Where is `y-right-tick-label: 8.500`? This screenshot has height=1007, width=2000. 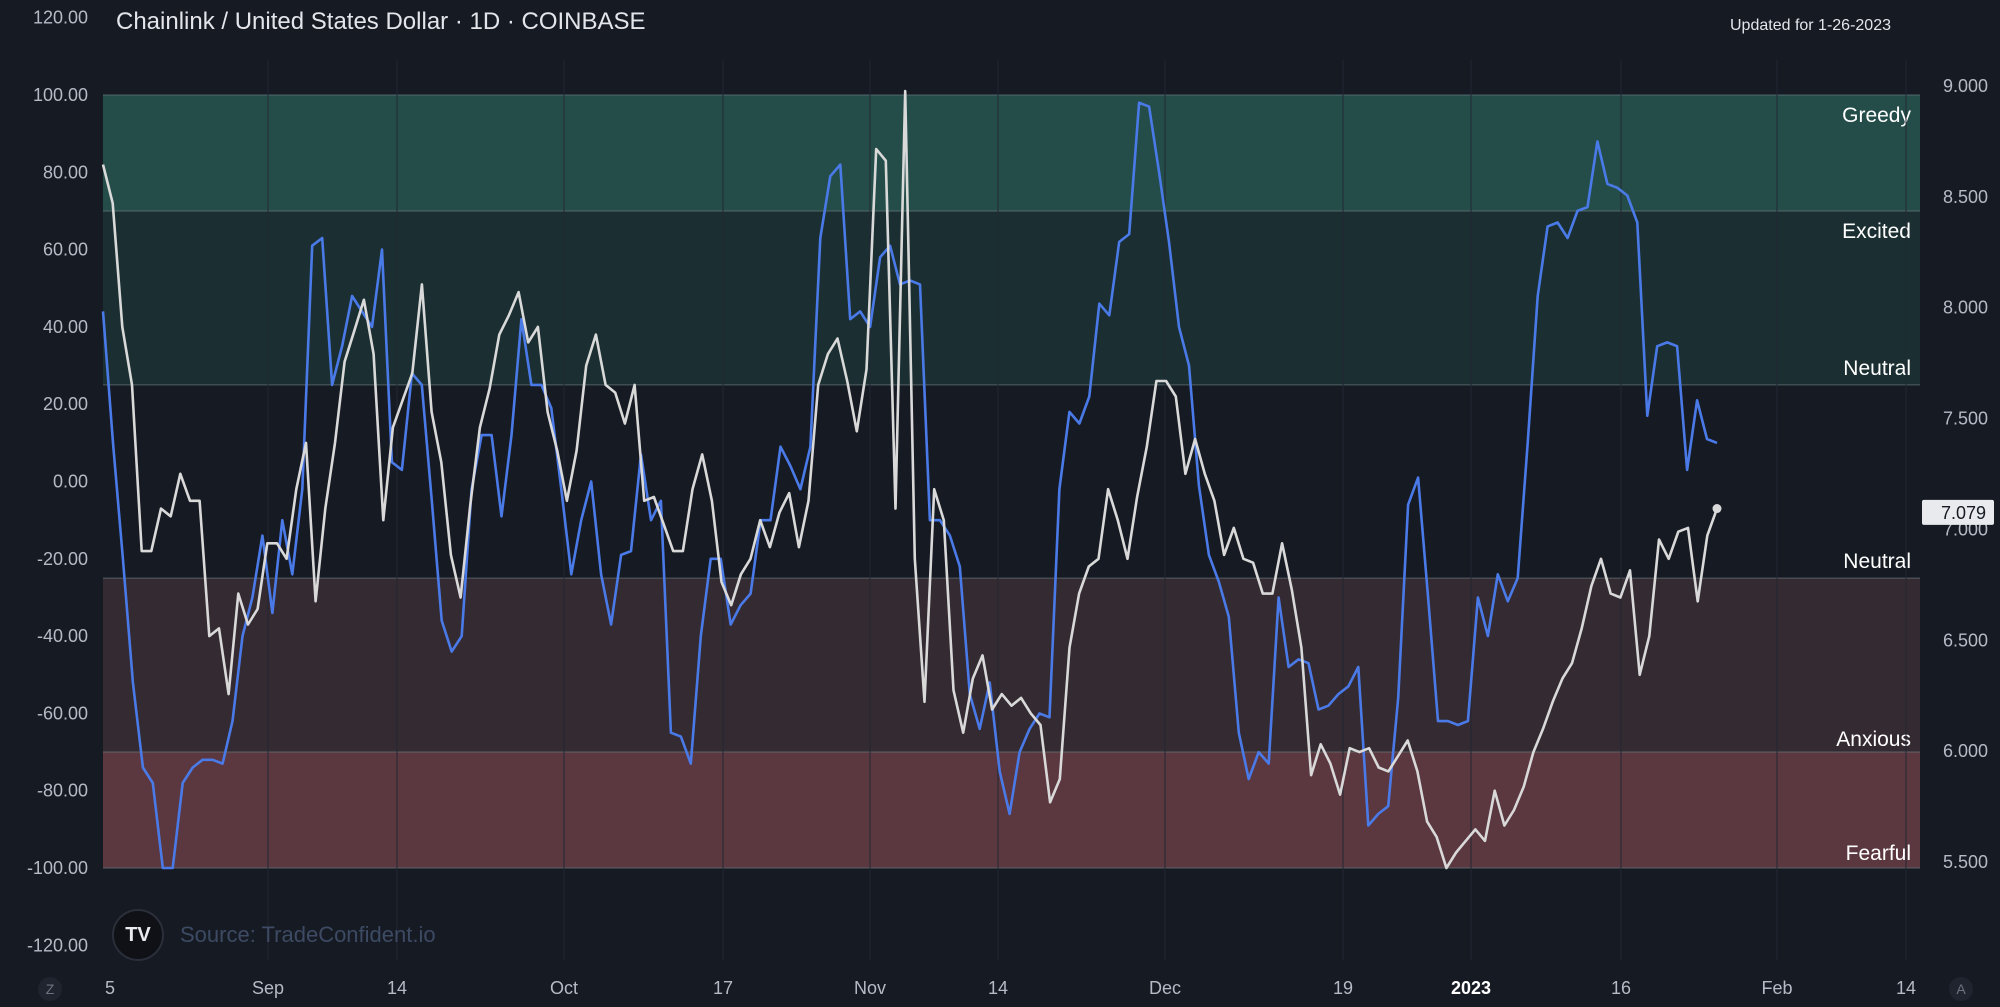
y-right-tick-label: 8.500 is located at coordinates (1965, 197).